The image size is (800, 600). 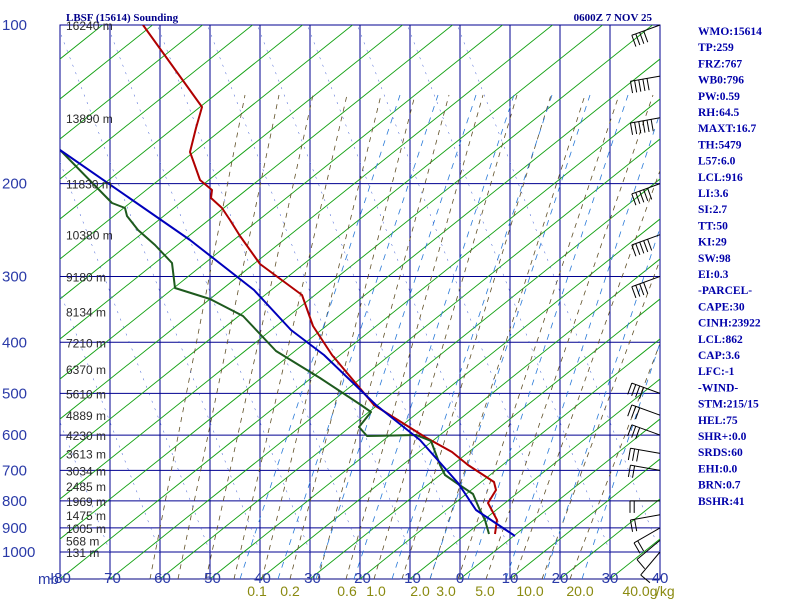 What do you see at coordinates (720, 340) in the screenshot?
I see `index-line: LCL:862` at bounding box center [720, 340].